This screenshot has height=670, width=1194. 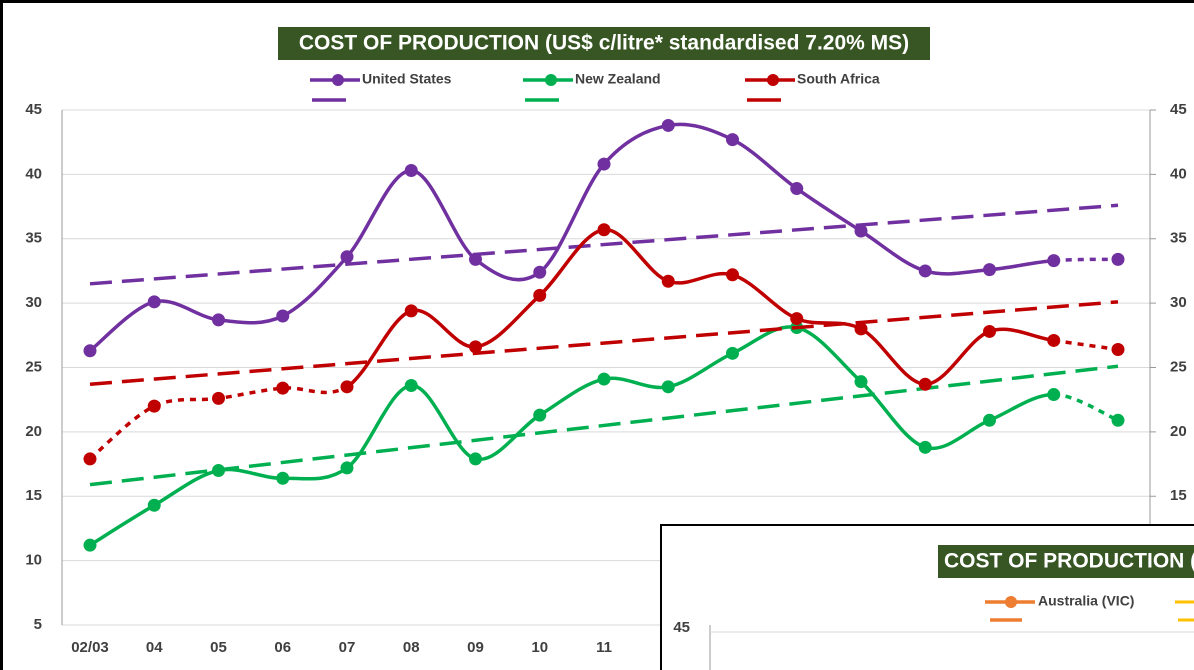 What do you see at coordinates (838, 79) in the screenshot?
I see `legend-label: South Africa` at bounding box center [838, 79].